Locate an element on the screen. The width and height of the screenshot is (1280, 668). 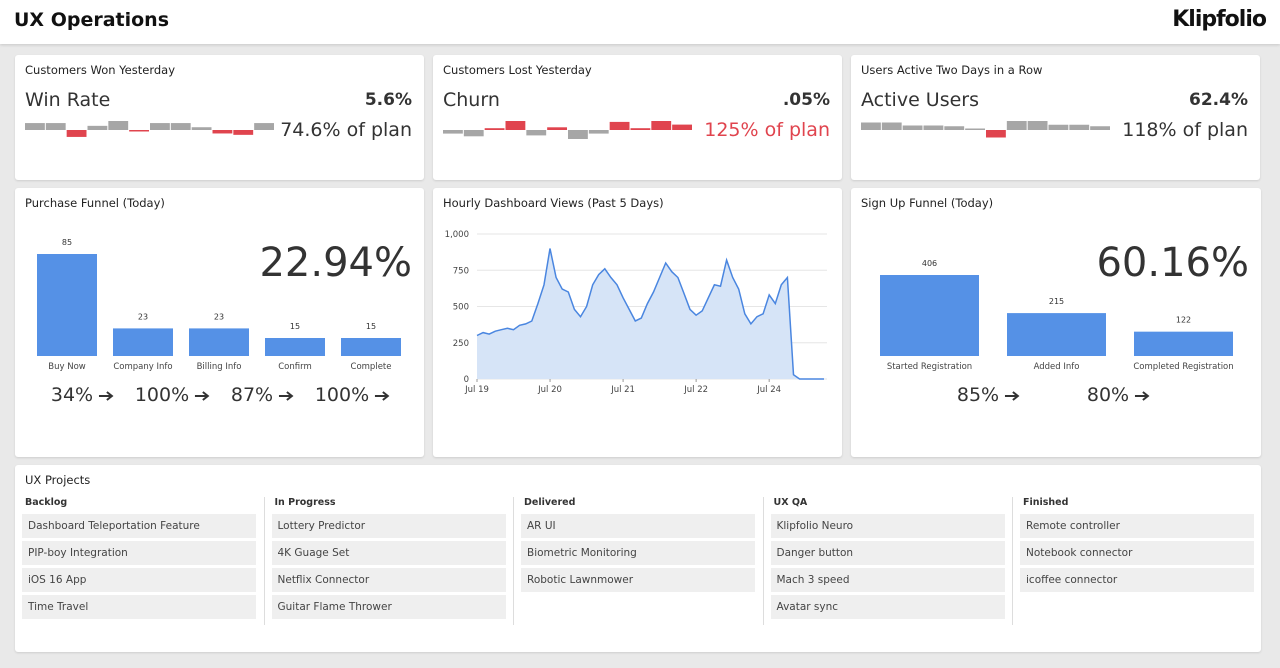
highlight-value: 60.16% is located at coordinates (1172, 263).